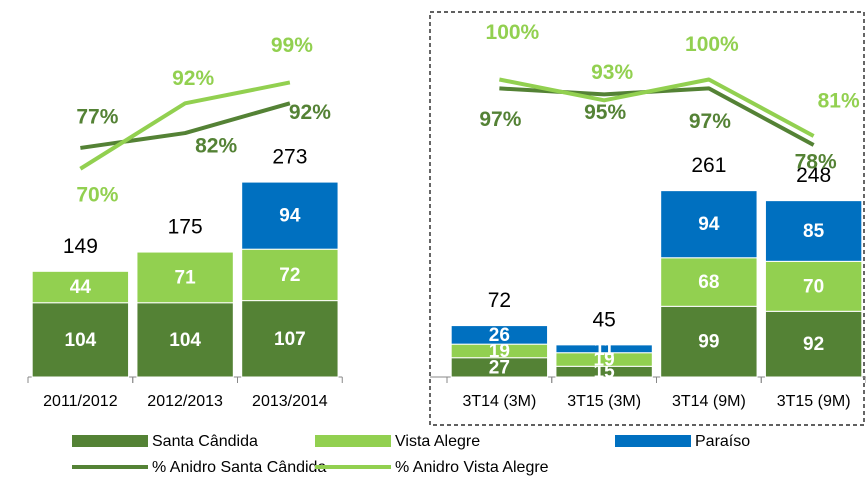 The width and height of the screenshot is (866, 481). I want to click on x-tick-label: 2011/2012, so click(80, 401).